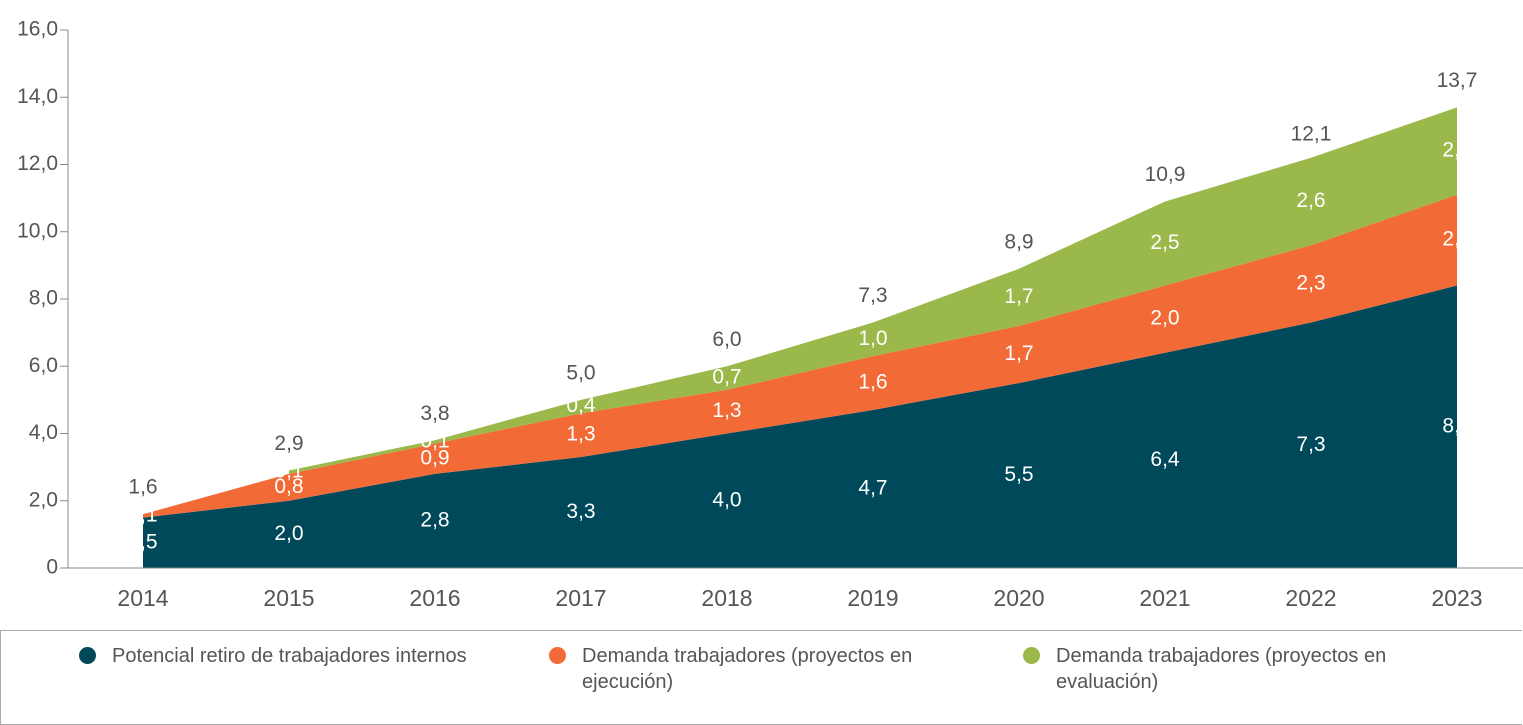  I want to click on total-label: 7,3, so click(872, 295).